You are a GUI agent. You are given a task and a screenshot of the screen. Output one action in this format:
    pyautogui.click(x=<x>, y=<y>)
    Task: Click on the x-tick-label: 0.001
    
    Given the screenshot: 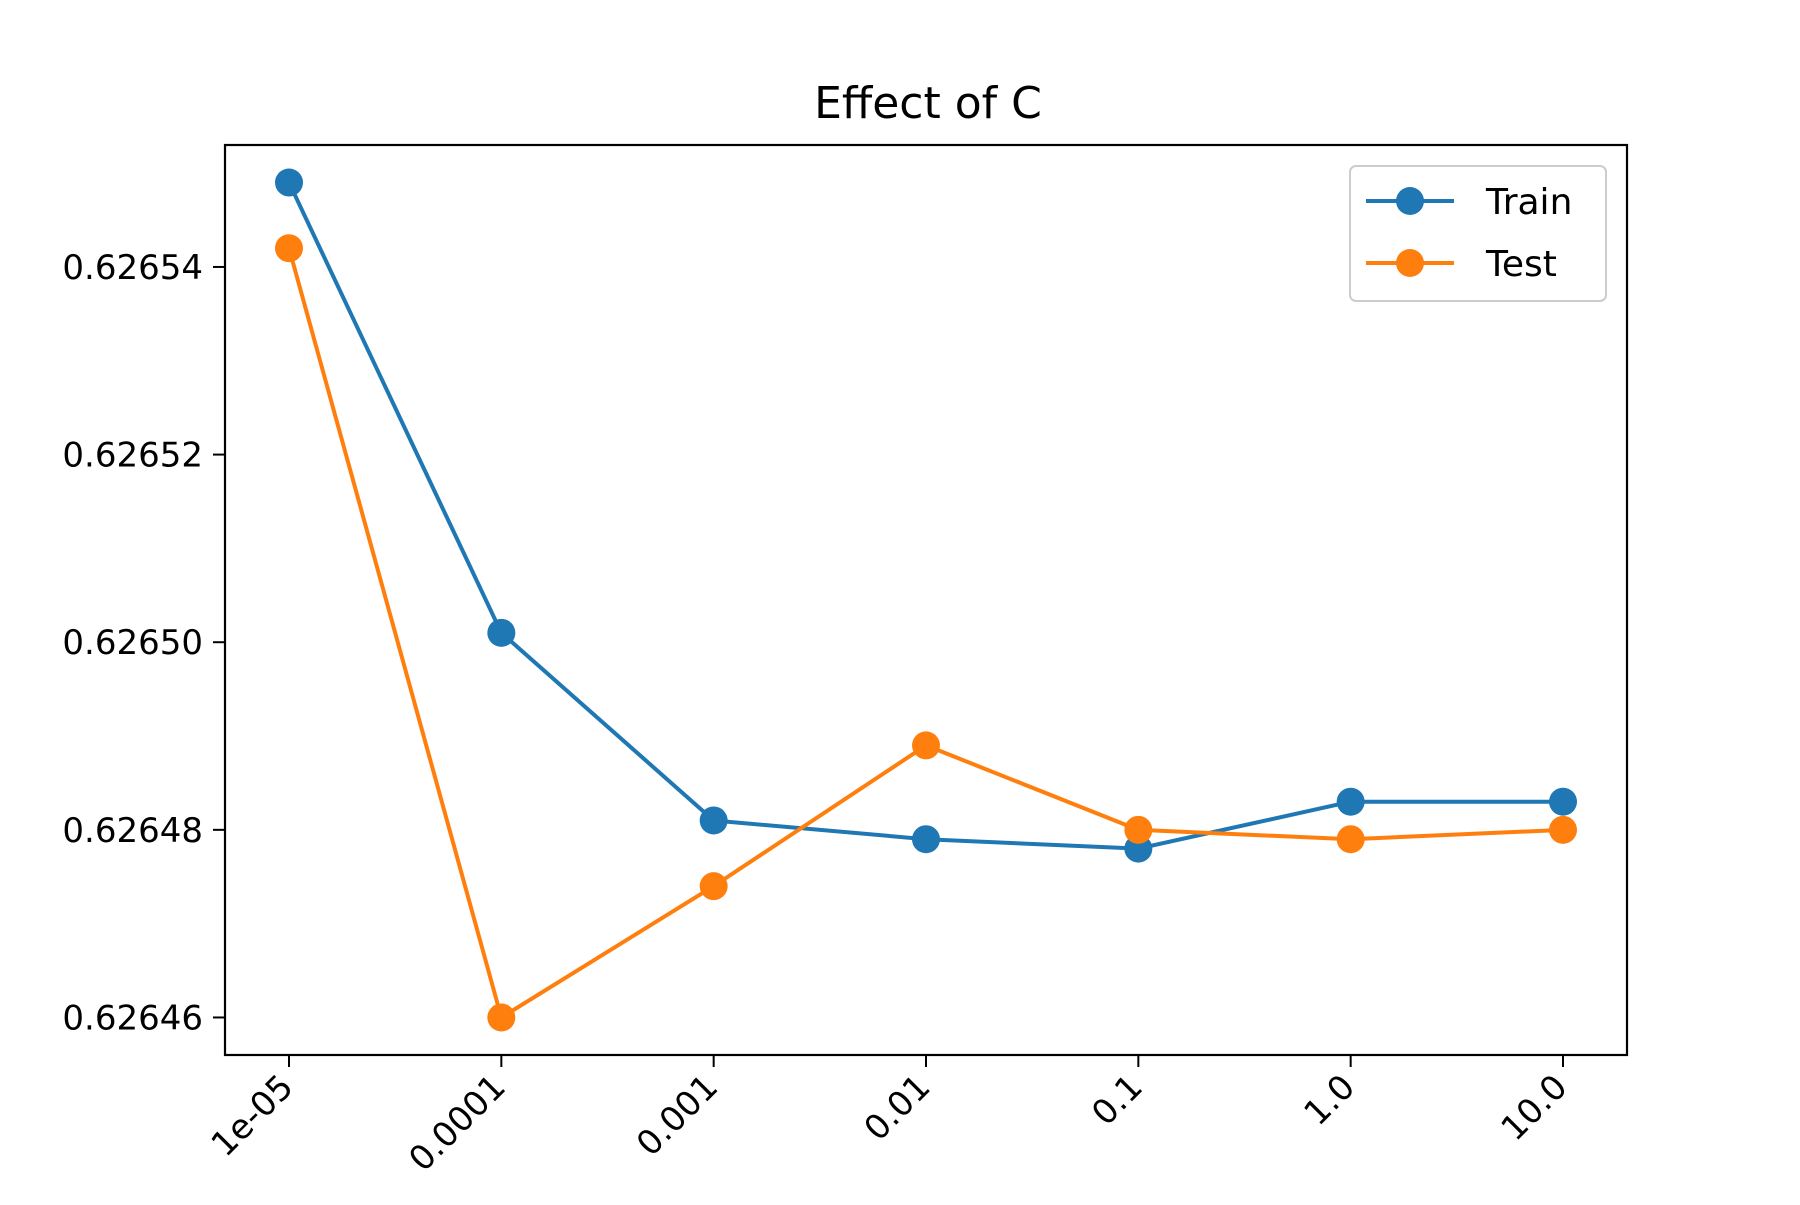 What is the action you would take?
    pyautogui.click(x=677, y=1115)
    